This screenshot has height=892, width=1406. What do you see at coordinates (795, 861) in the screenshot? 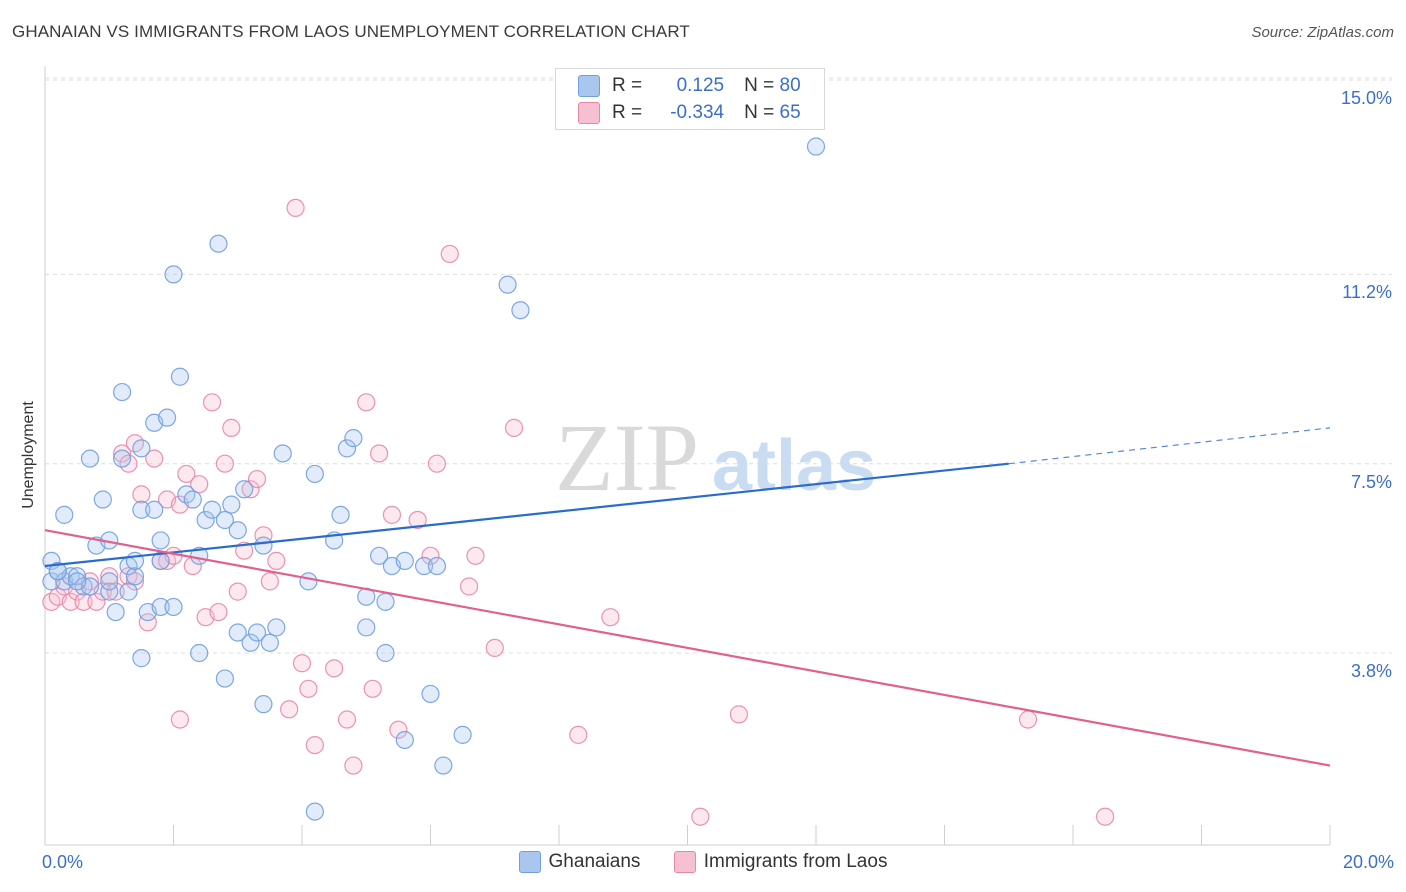
I see `legend-label-laos: Immigrants from Laos` at bounding box center [795, 861].